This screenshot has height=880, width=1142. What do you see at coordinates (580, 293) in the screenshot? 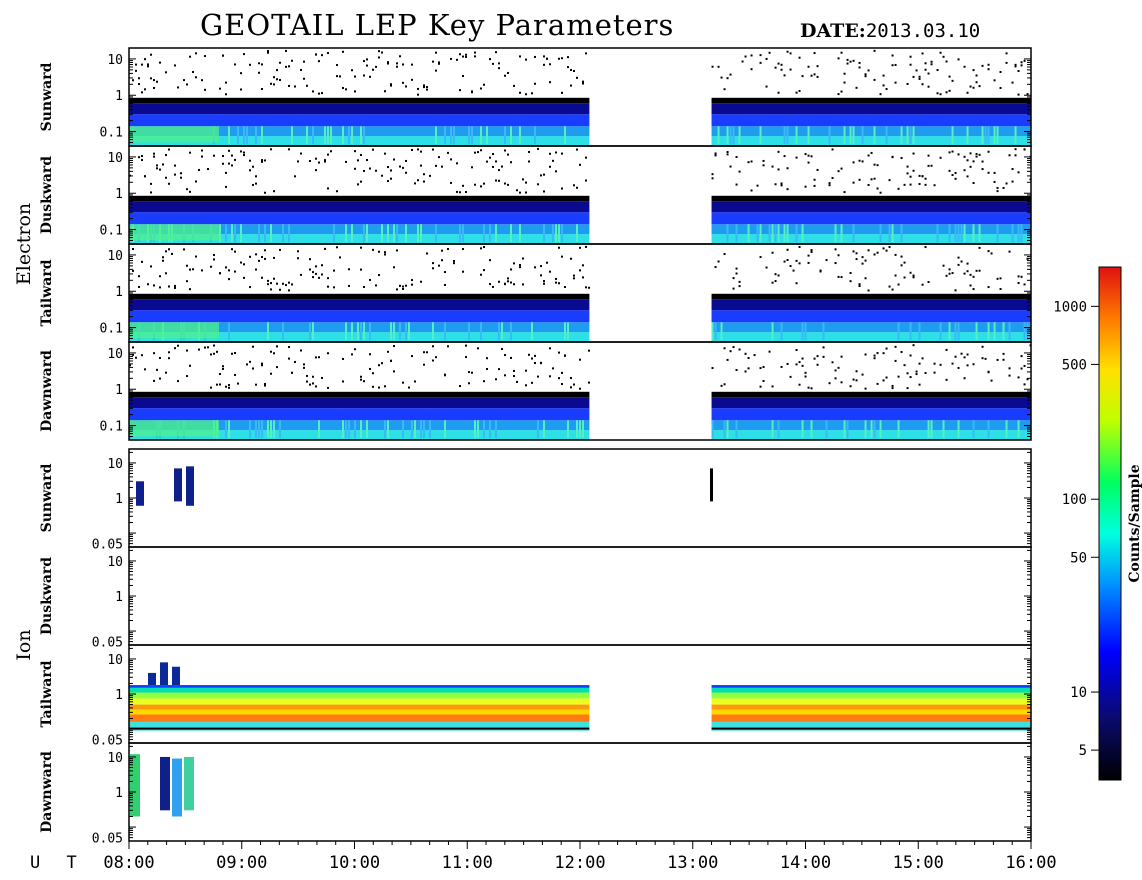
I see `panel-electron-tailward` at bounding box center [580, 293].